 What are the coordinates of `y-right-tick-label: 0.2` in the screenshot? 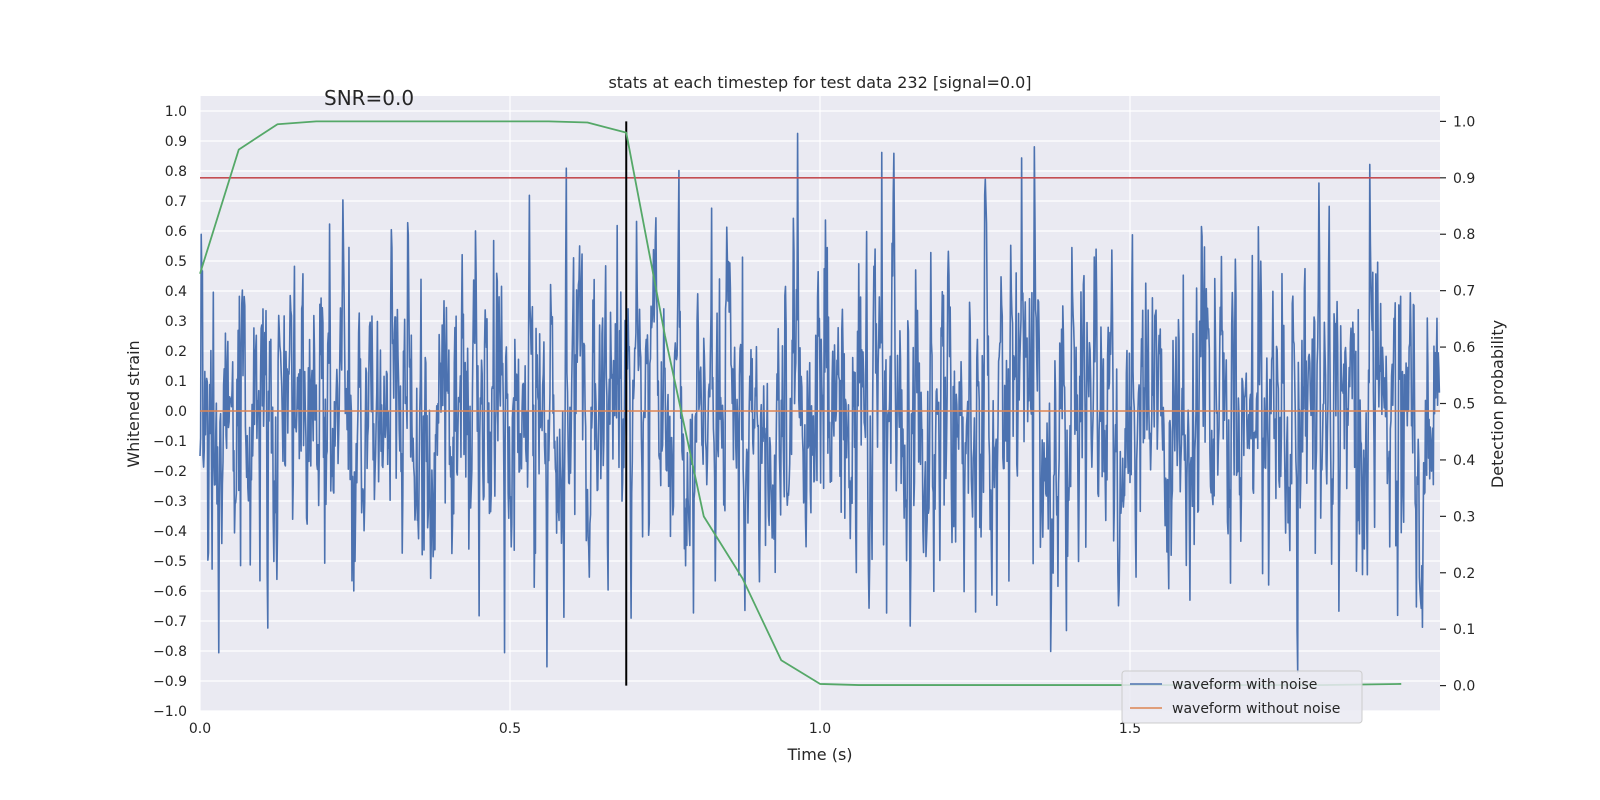 It's located at (1464, 574).